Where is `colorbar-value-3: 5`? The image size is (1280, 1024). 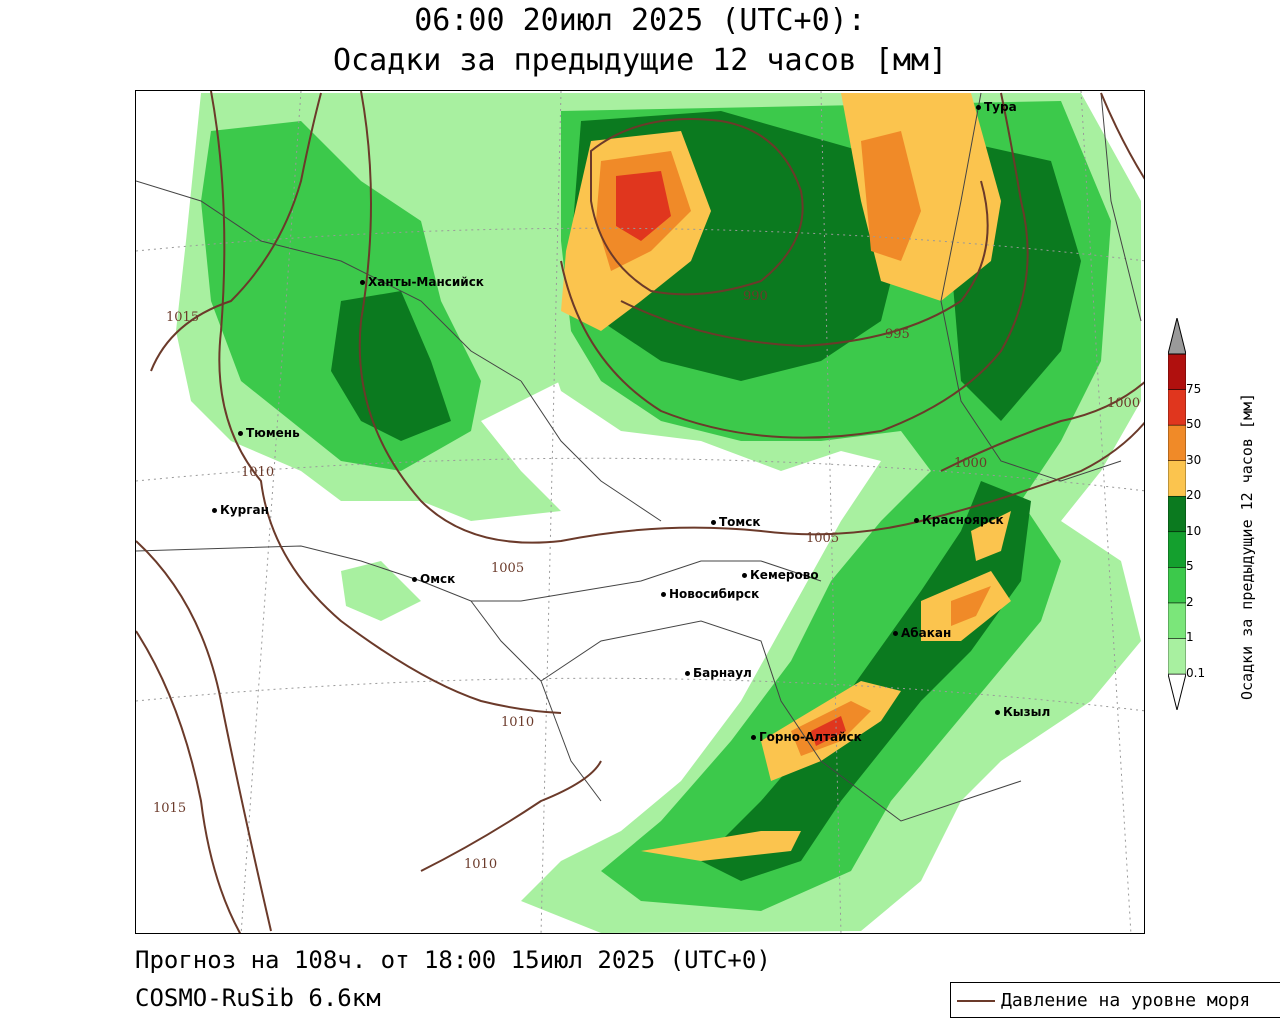 colorbar-value-3: 5 is located at coordinates (1190, 566).